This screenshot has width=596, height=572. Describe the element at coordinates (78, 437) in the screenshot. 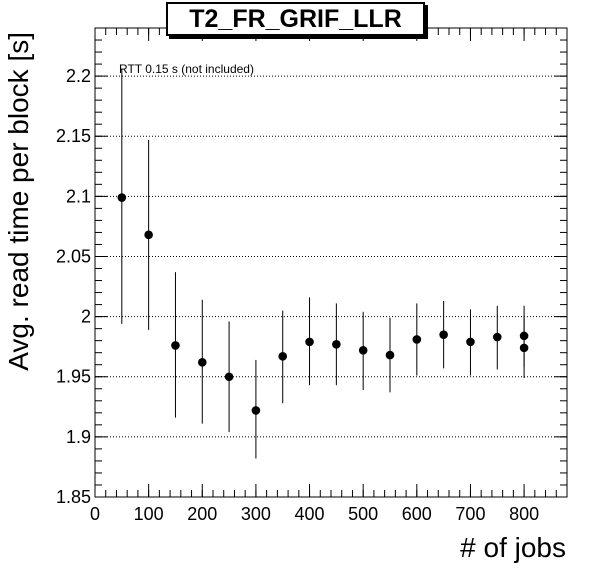

I see `y-tick-label: 1.9` at that location.